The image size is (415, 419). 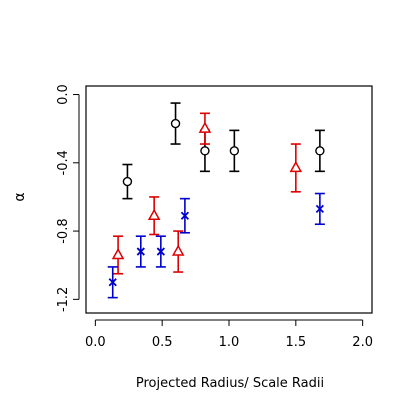 I want to click on y-tick-label: -1.2, so click(x=63, y=299).